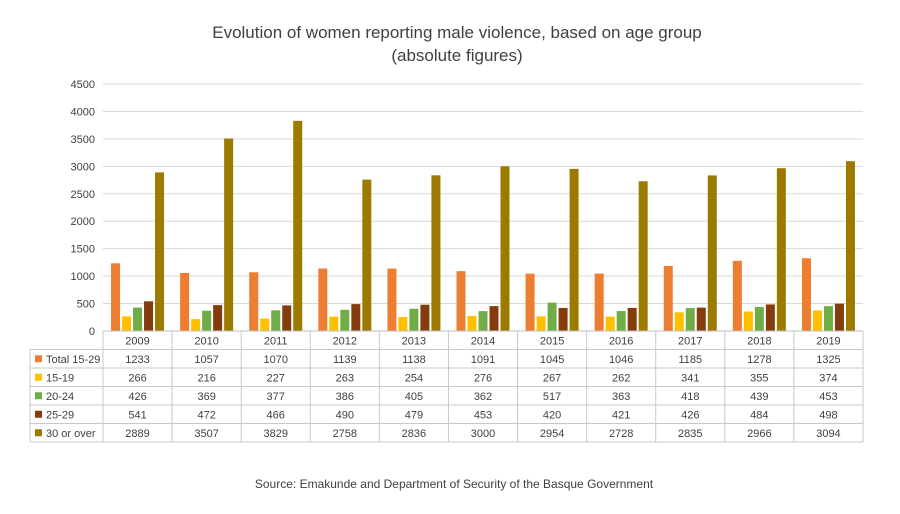 Image resolution: width=900 pixels, height=514 pixels. Describe the element at coordinates (690, 360) in the screenshot. I see `data-label: 1185` at that location.